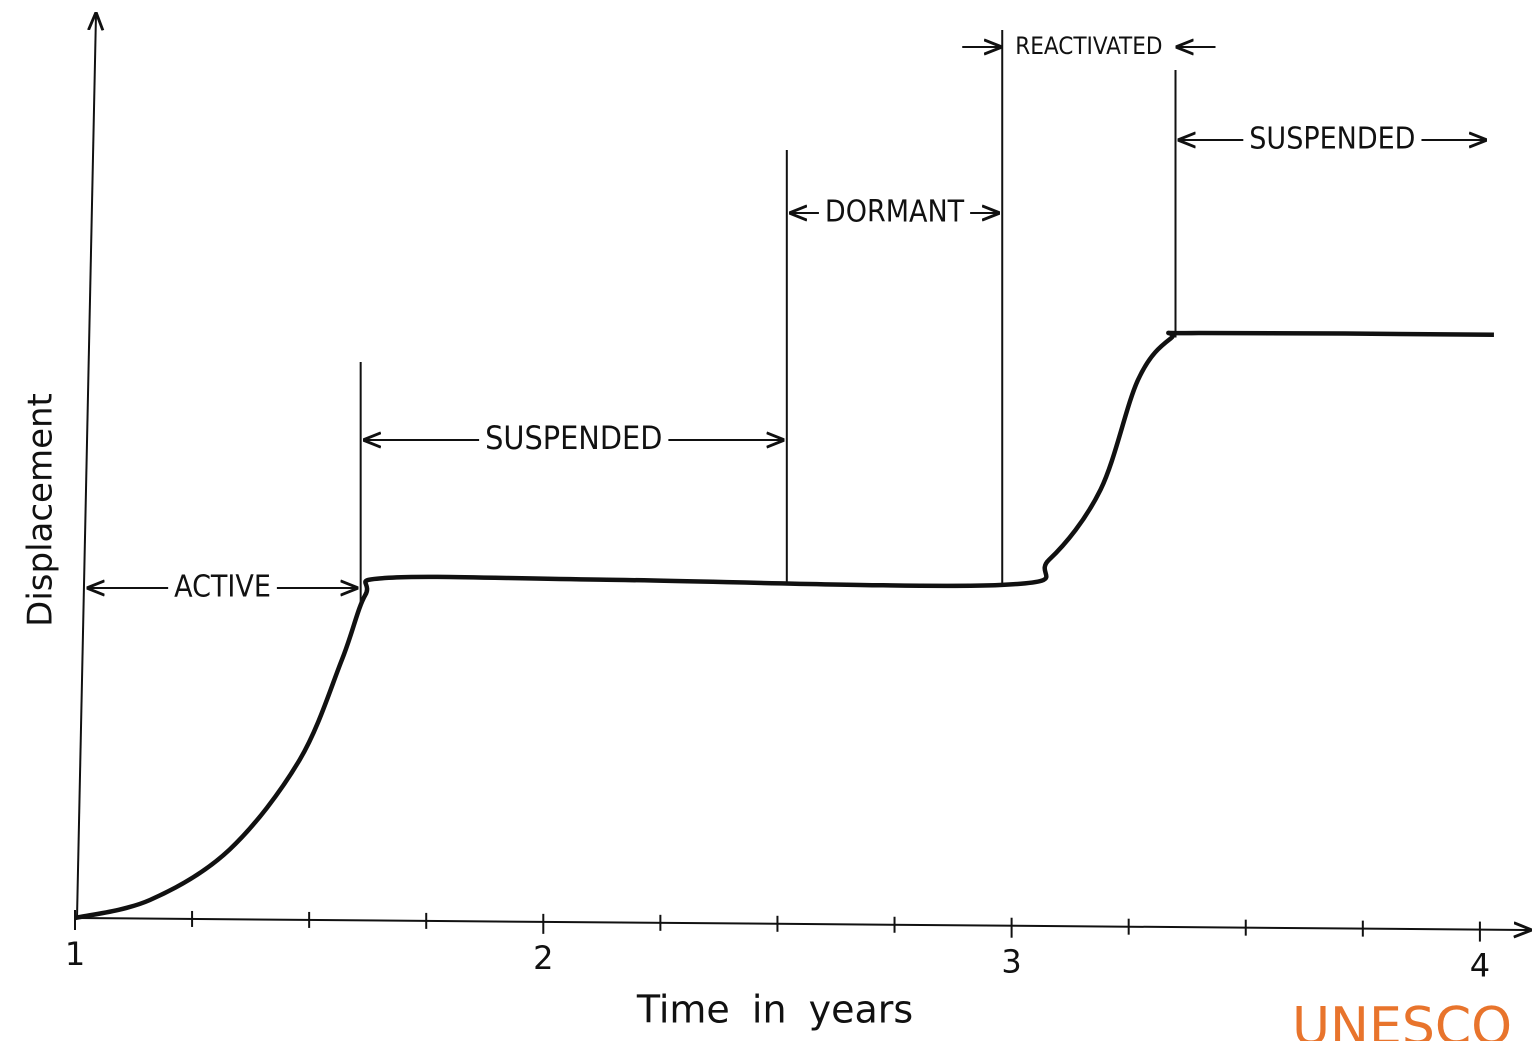 The height and width of the screenshot is (1041, 1534). I want to click on y-axis, so click(86, 466).